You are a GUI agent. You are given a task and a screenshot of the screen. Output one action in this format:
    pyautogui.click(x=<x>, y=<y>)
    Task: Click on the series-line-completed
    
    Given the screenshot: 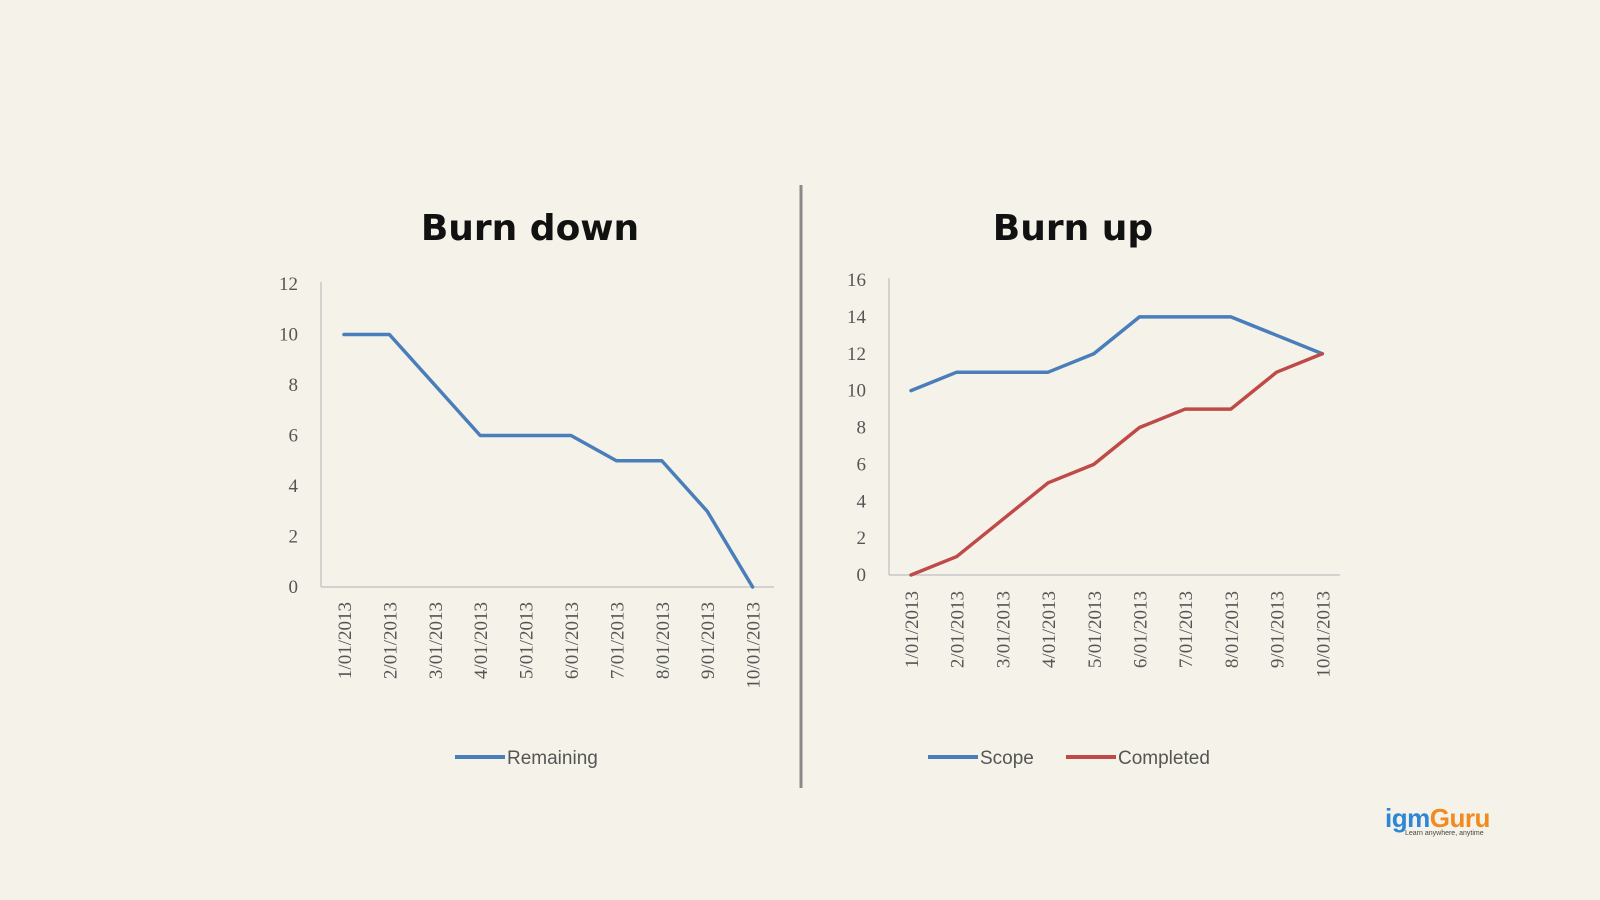 What is the action you would take?
    pyautogui.click(x=1117, y=464)
    